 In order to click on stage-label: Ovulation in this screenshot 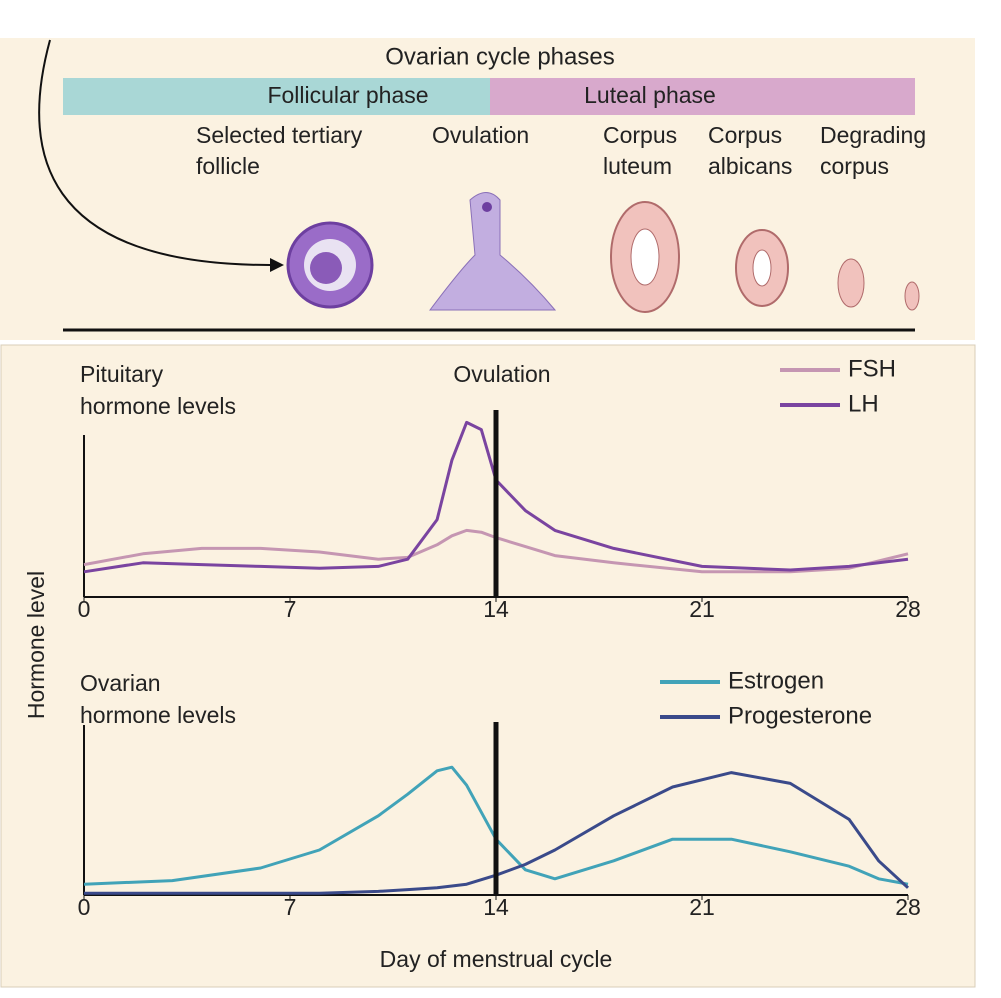, I will do `click(480, 135)`.